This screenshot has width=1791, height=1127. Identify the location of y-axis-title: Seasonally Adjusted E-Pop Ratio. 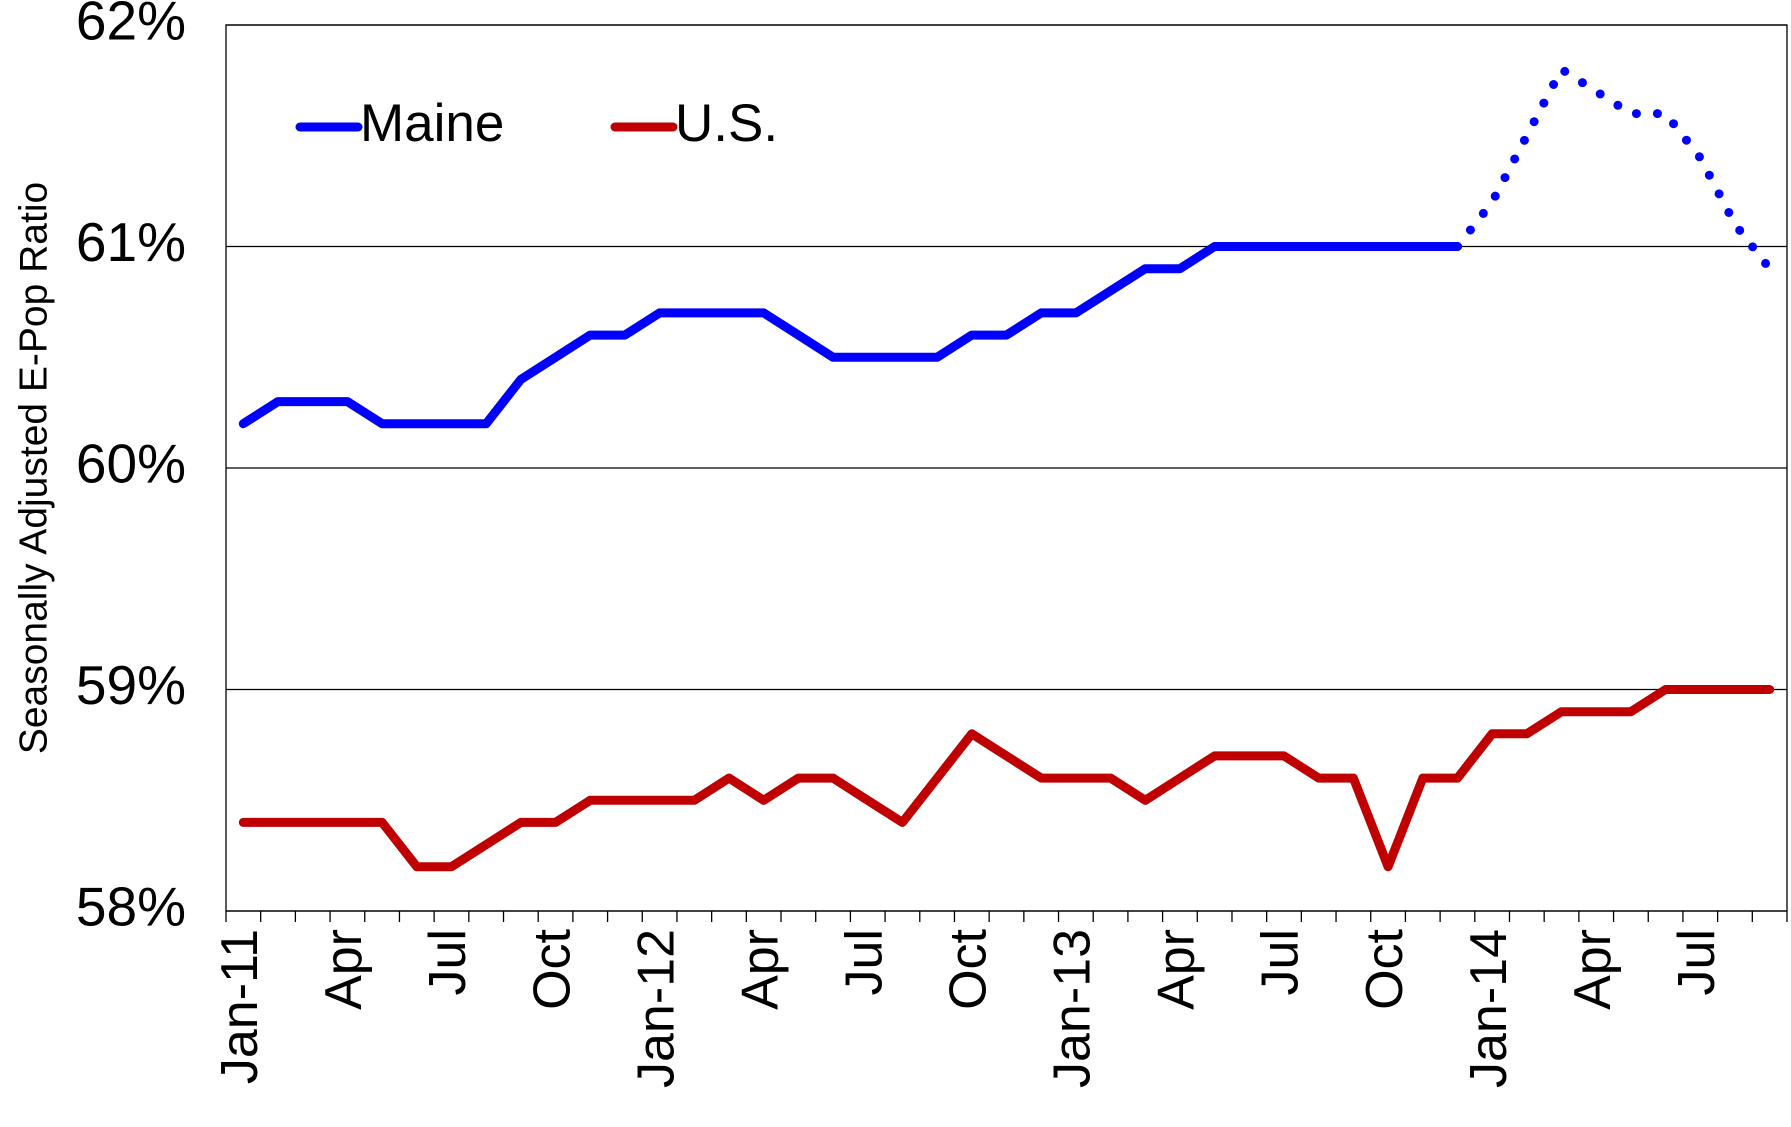
(33, 468).